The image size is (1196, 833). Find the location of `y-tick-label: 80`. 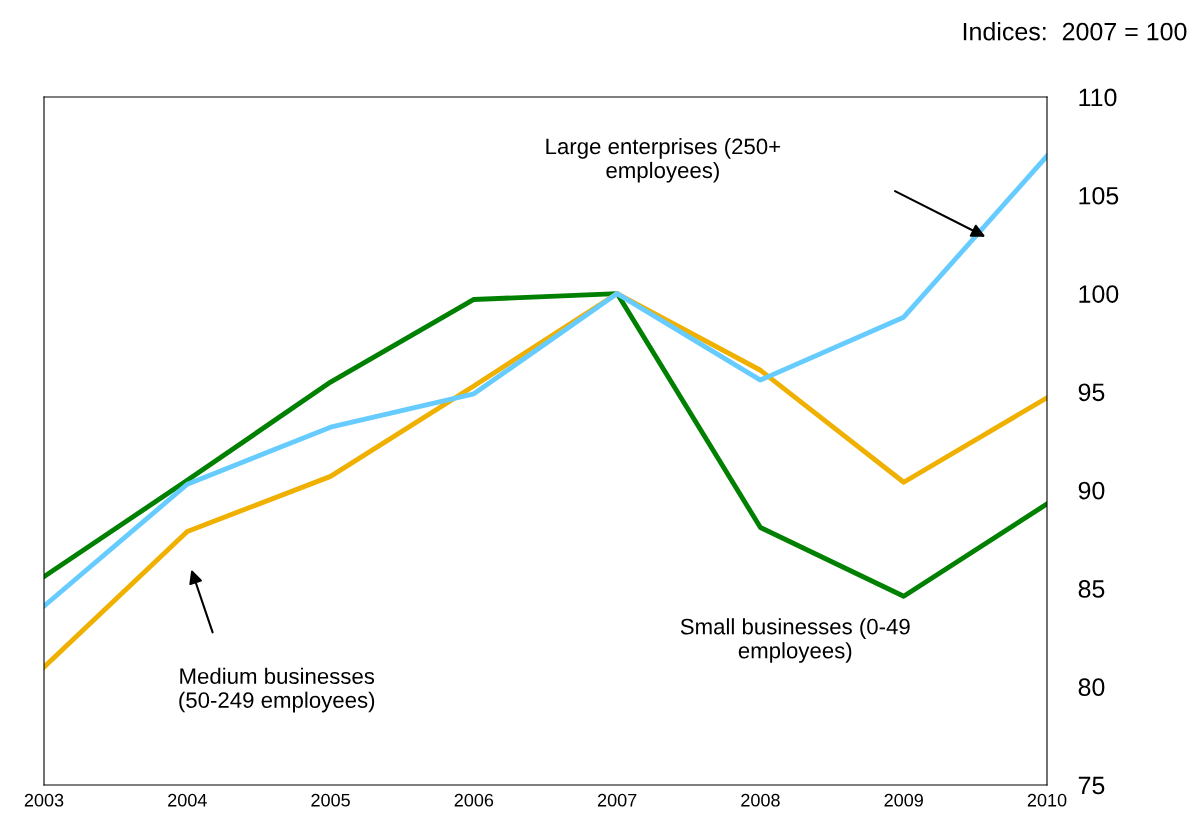

y-tick-label: 80 is located at coordinates (1091, 687).